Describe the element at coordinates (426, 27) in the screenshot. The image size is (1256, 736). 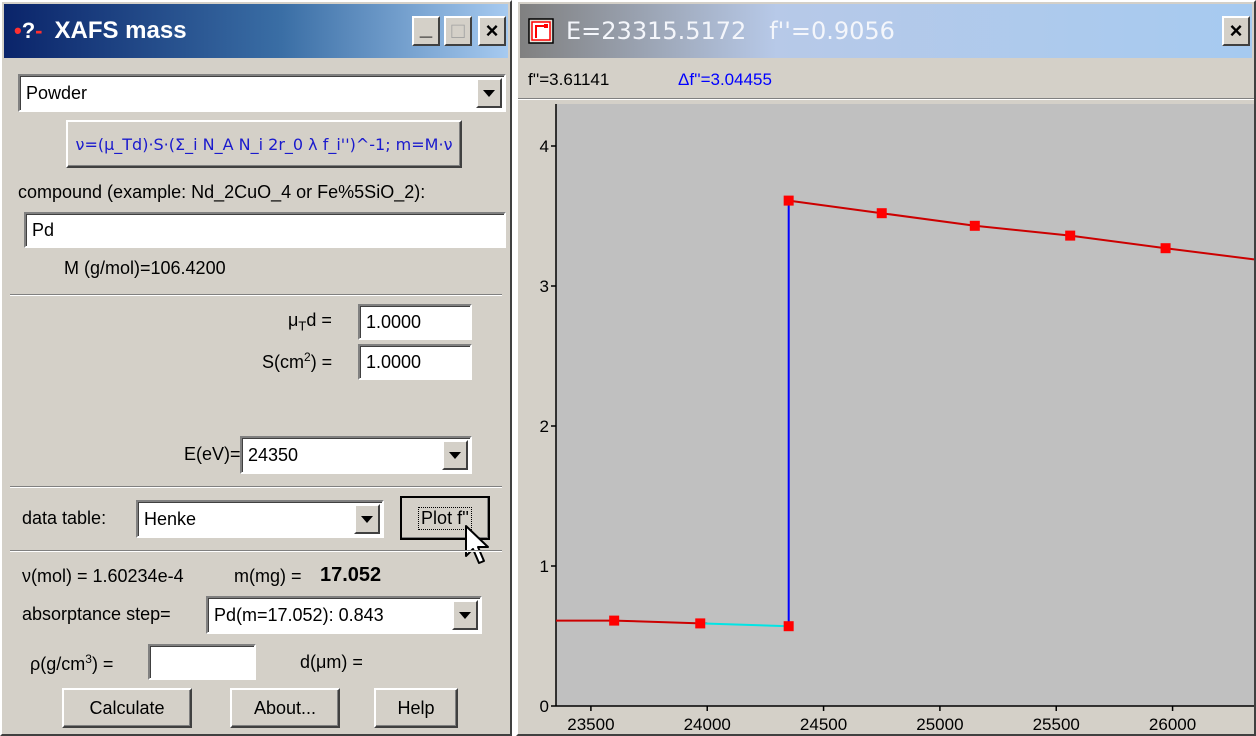
I see `minimize-icon: _` at that location.